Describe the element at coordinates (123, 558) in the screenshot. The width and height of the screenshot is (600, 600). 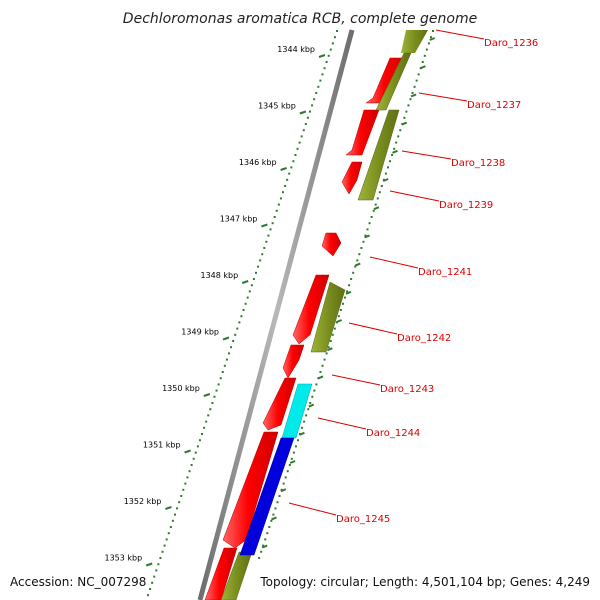
I see `kbp-tick-label: 1353 kbp` at that location.